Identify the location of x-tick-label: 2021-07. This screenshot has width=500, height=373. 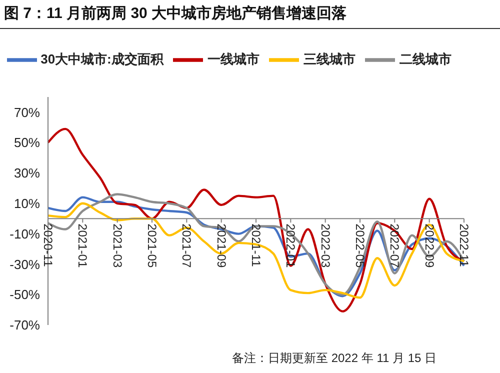
(187, 246).